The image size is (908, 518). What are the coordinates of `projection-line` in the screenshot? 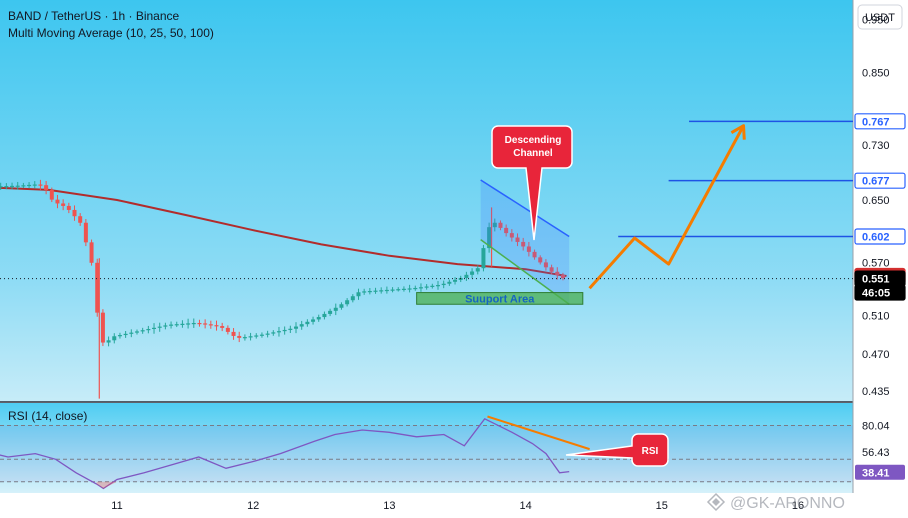 It's located at (666, 207).